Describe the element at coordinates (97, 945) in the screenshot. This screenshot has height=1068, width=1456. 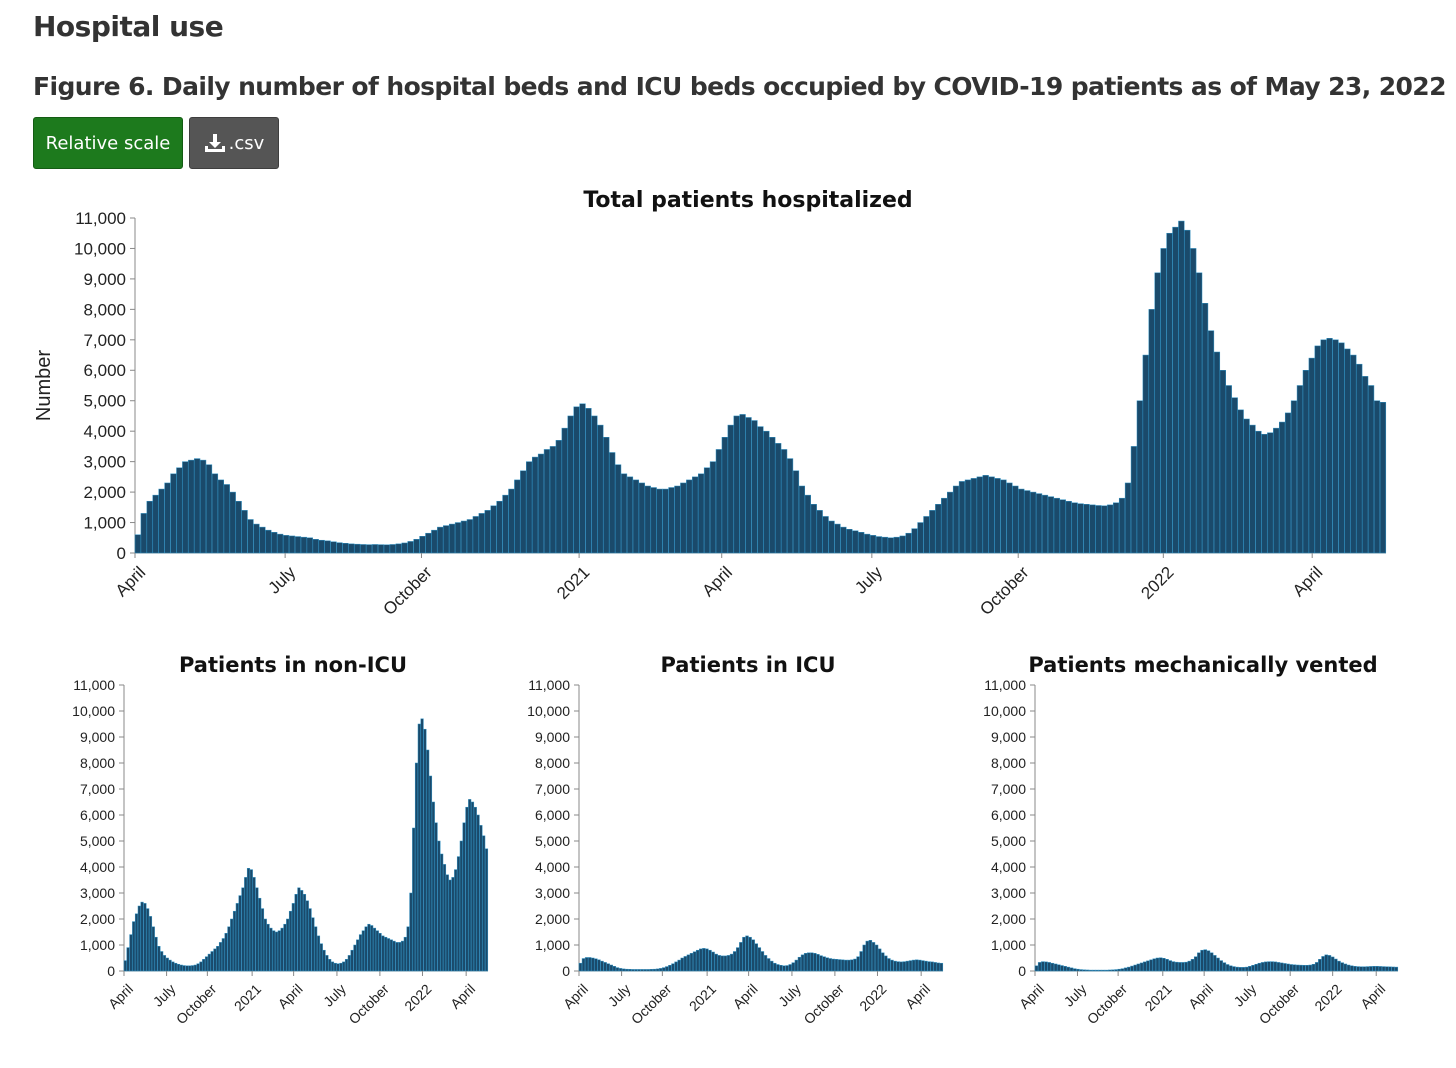
I see `y-tick-label: 1,000` at that location.